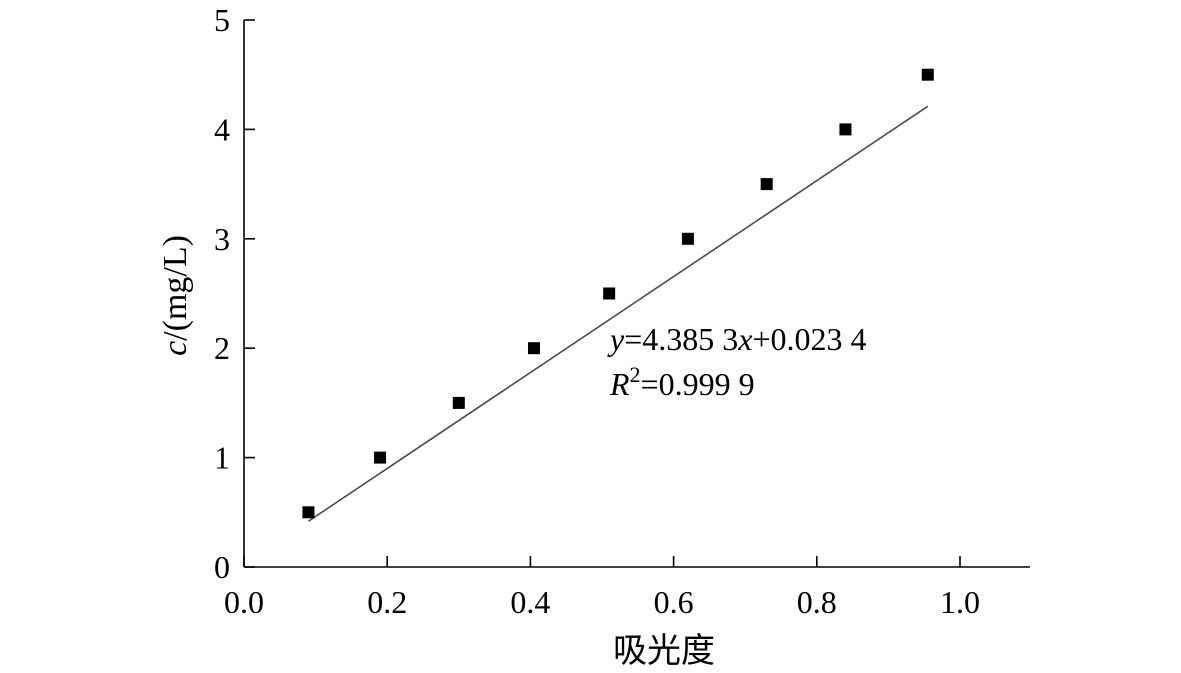 The width and height of the screenshot is (1181, 673). I want to click on y-tick-label: 5, so click(222, 20).